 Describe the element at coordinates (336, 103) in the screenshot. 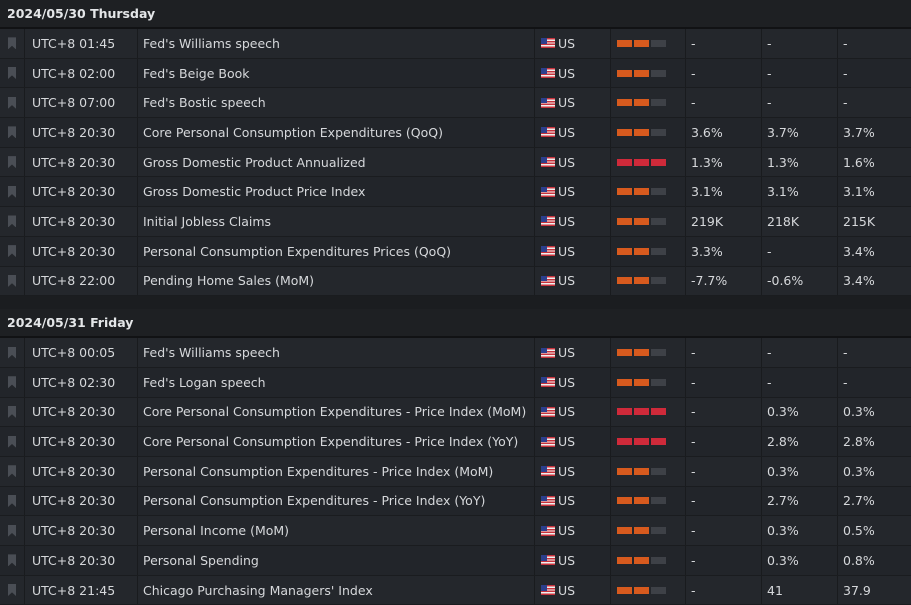

I see `event-name: Fed's Bostic speech` at that location.